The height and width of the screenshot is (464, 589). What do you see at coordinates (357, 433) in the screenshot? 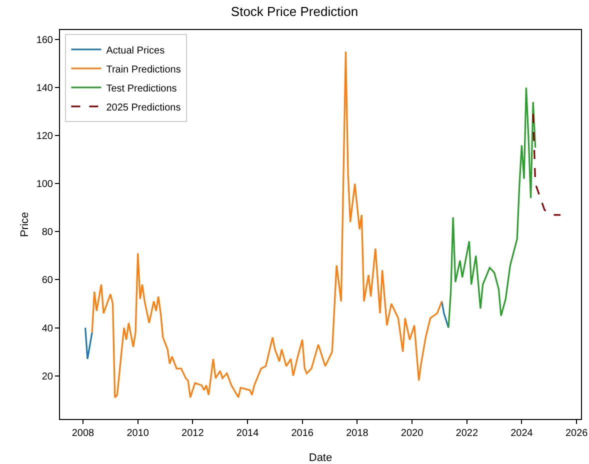
I see `x-tick-label: 2018` at bounding box center [357, 433].